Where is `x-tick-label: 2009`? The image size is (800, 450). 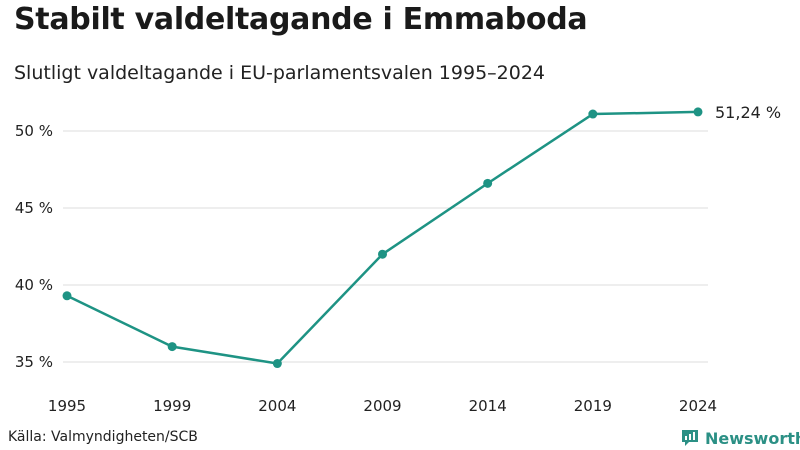 x-tick-label: 2009 is located at coordinates (382, 406).